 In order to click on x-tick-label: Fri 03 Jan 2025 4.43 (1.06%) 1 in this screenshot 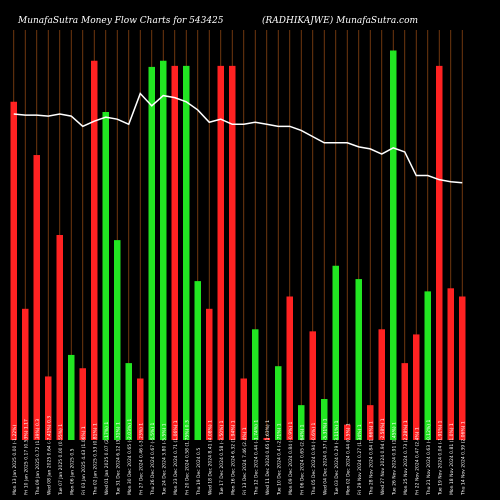, I will do `click(84, 460)`.